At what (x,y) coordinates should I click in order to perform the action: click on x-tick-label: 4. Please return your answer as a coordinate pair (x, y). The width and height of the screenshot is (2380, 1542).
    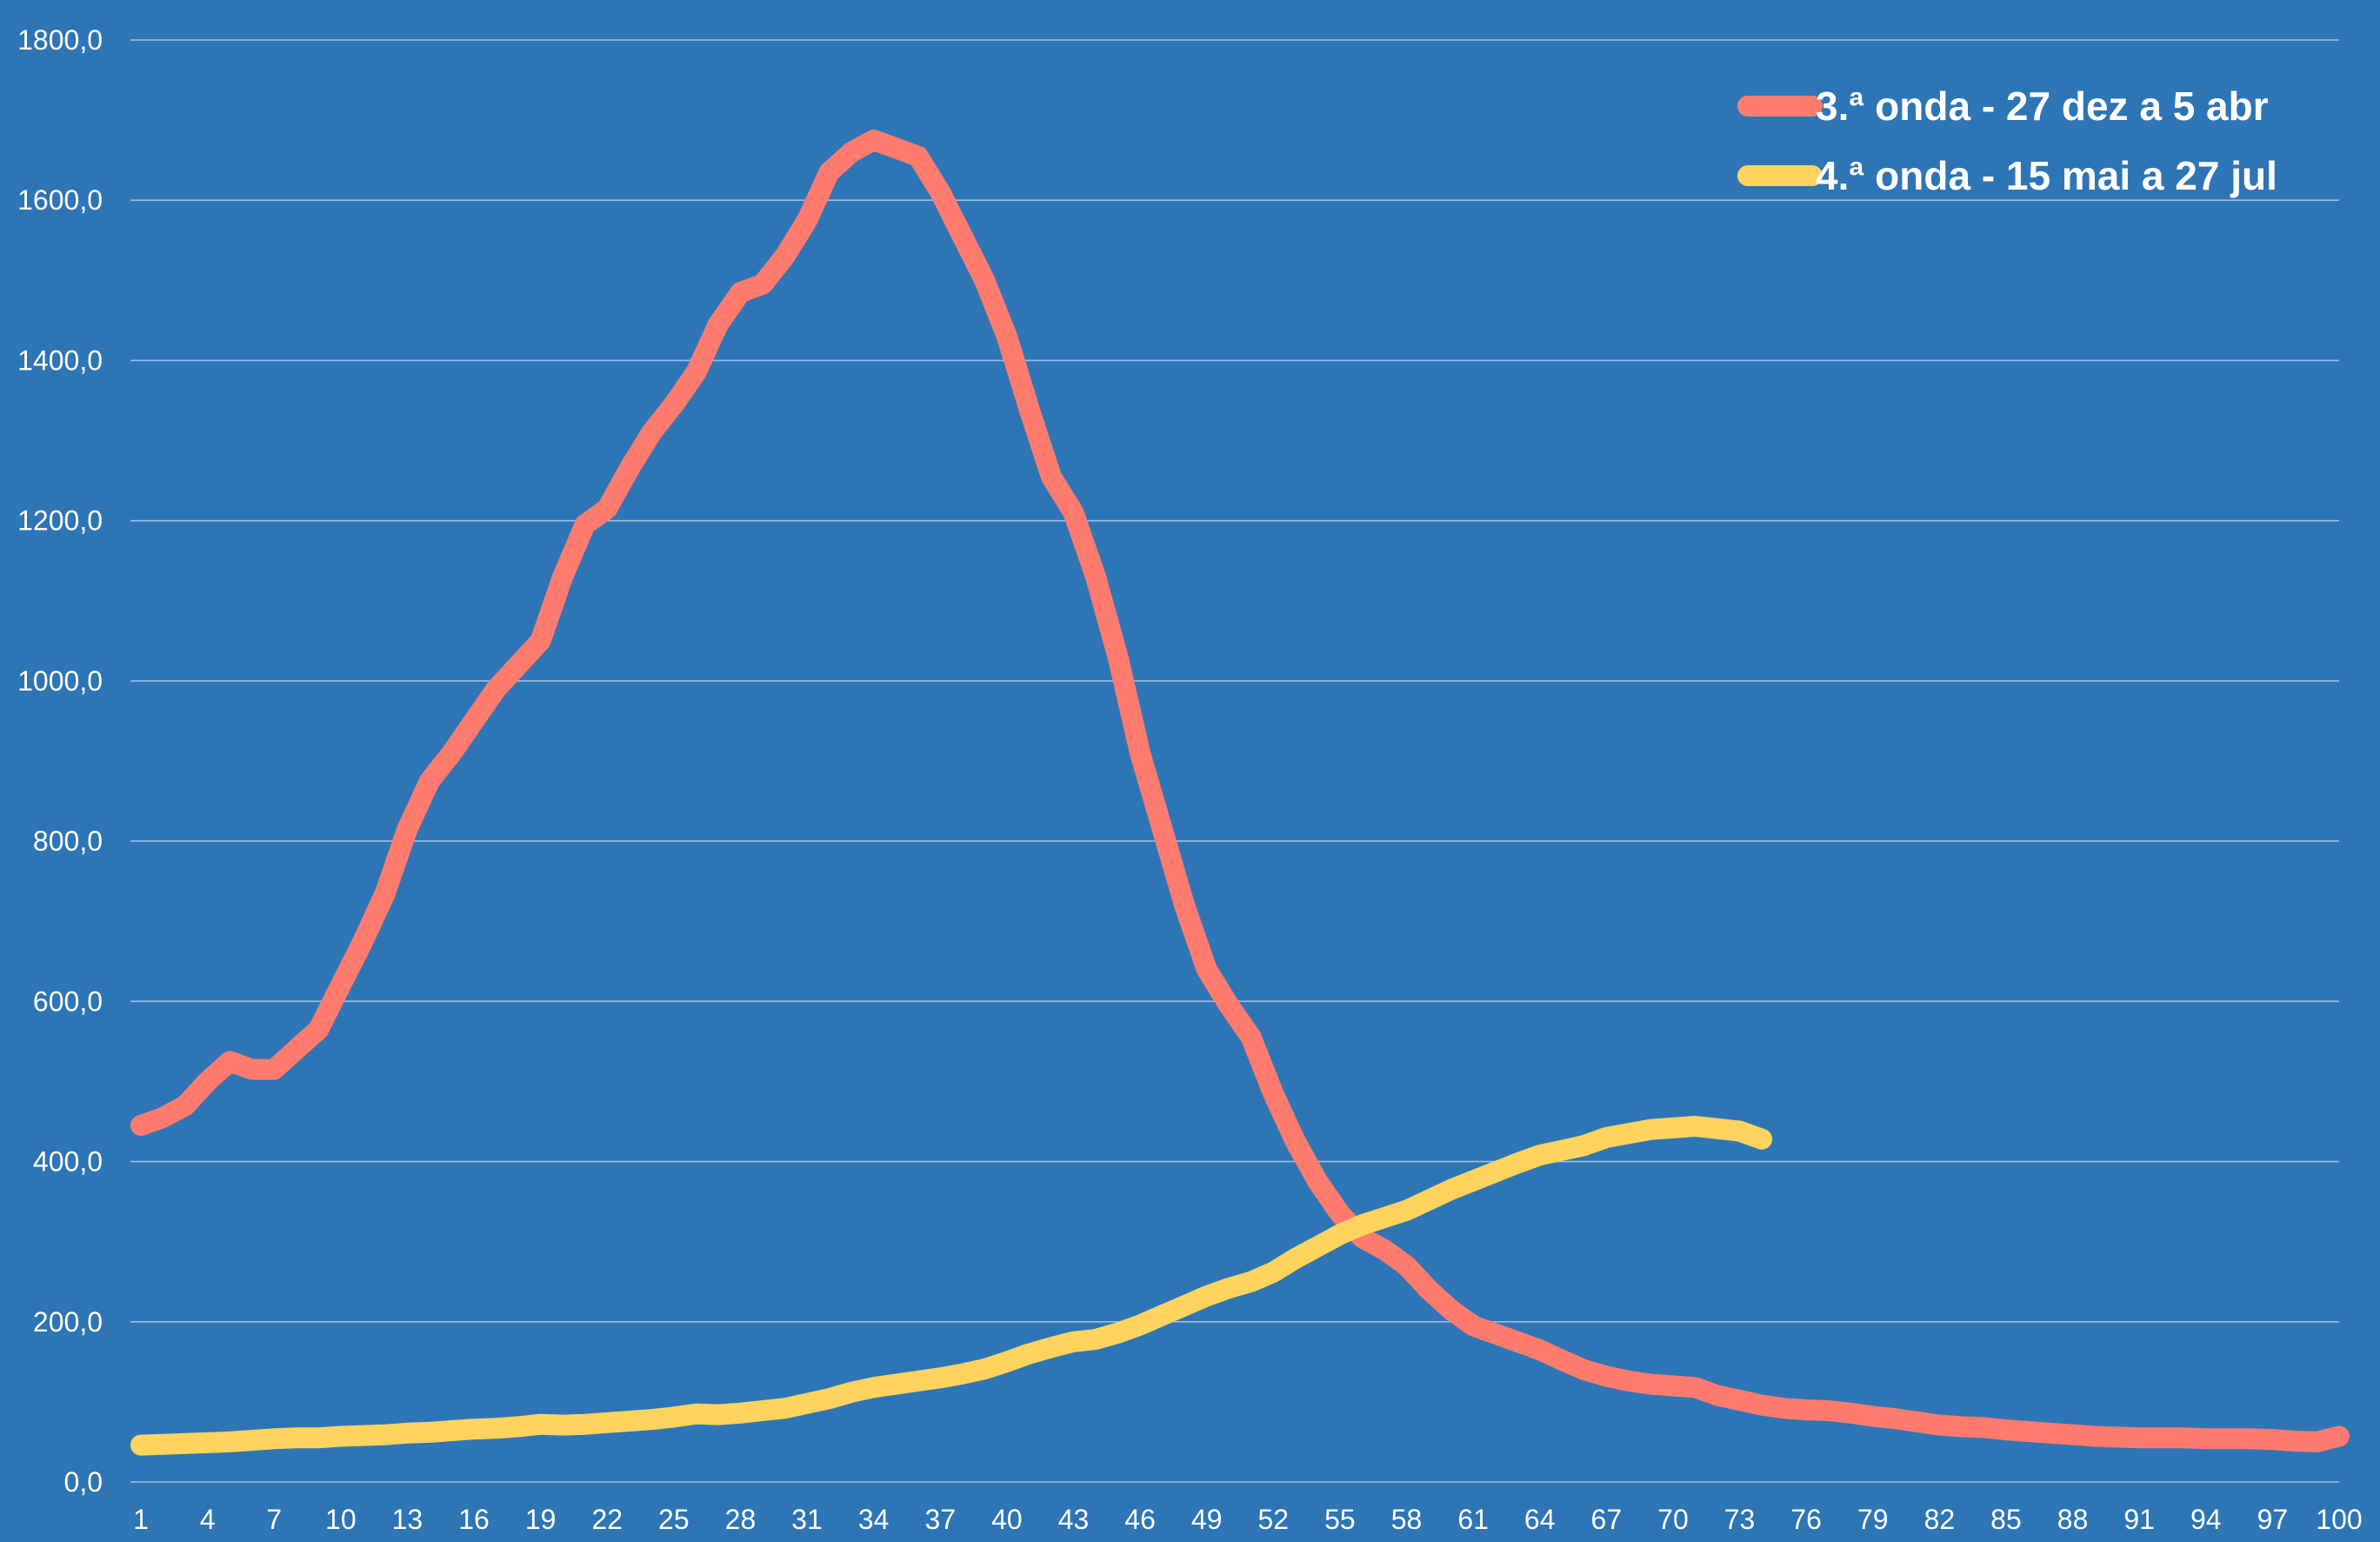
    Looking at the image, I should click on (208, 1519).